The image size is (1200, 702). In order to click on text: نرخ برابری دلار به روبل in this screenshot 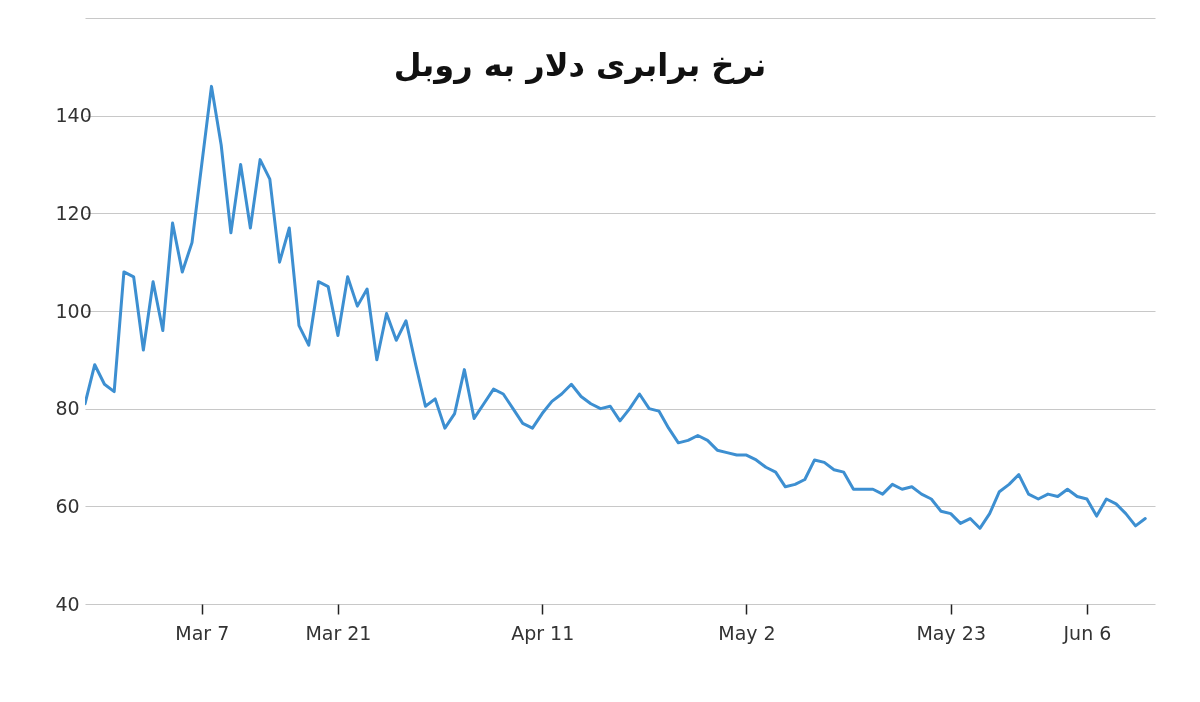, I will do `click(580, 65)`.